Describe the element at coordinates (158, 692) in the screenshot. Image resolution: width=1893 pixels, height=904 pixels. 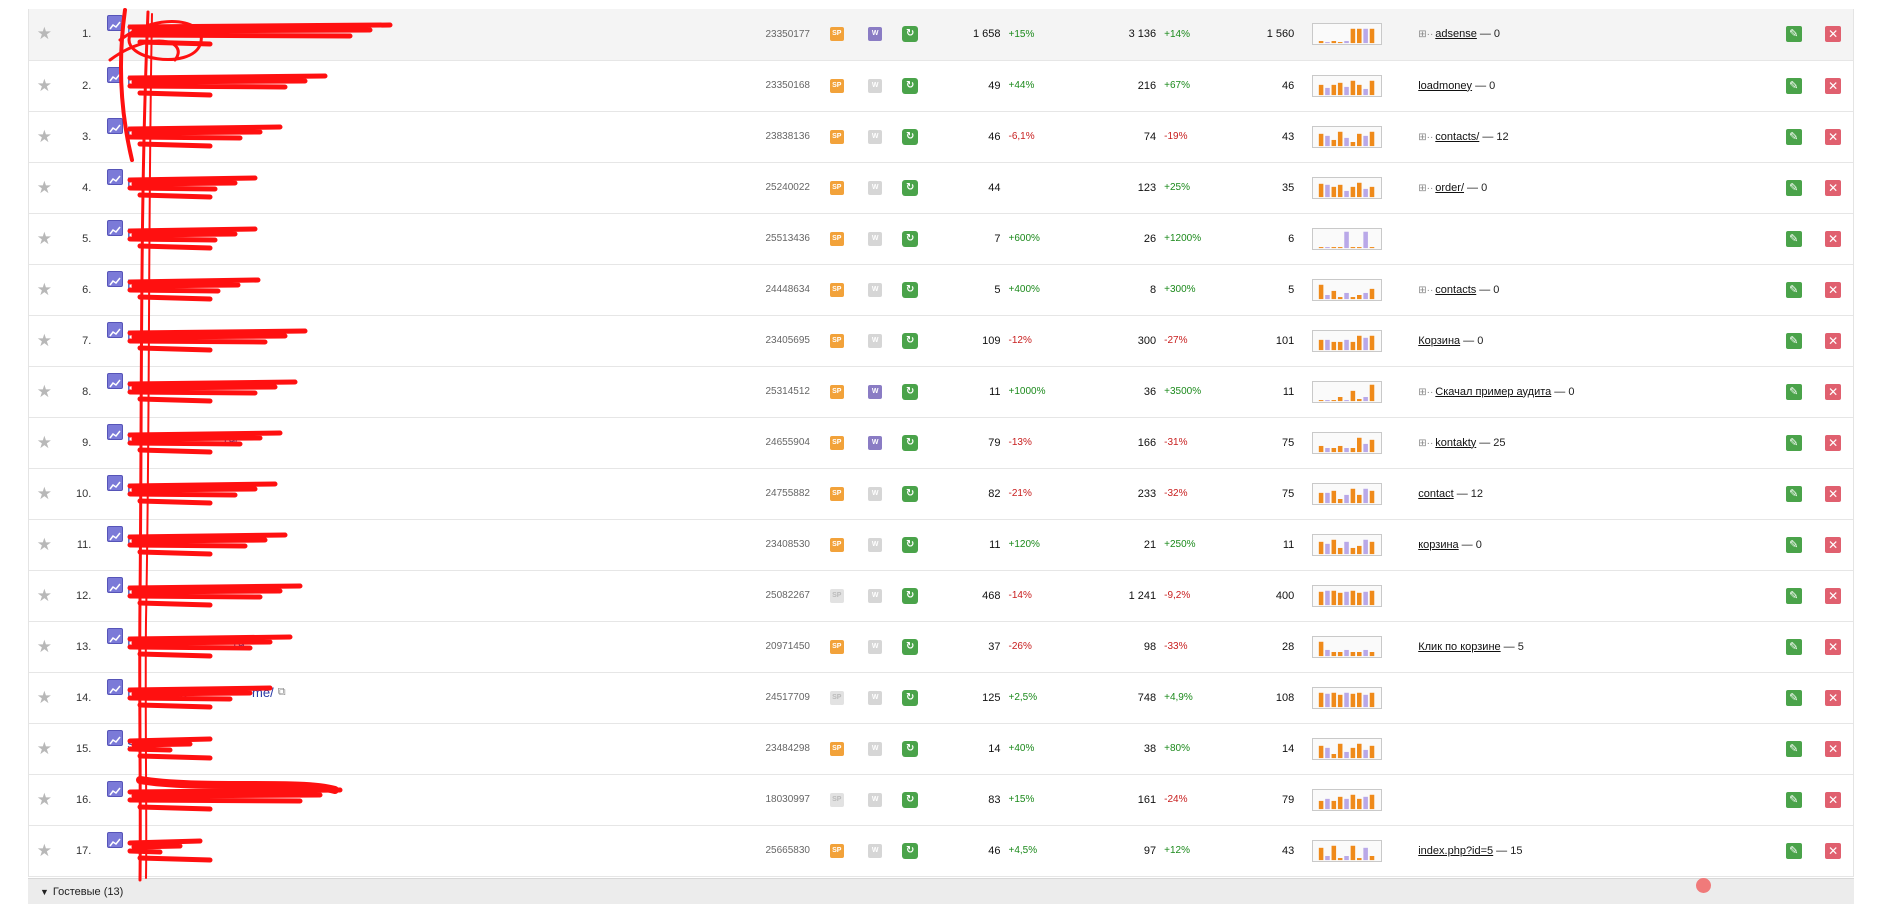
I see `site-url-link: http://www` at that location.